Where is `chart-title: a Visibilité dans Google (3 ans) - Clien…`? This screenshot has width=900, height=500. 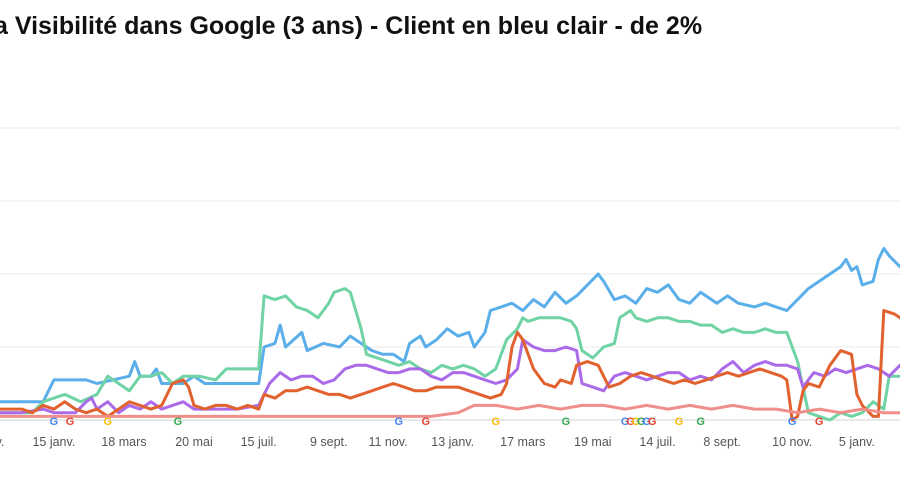
chart-title: a Visibilité dans Google (3 ans) - Clien… is located at coordinates (351, 26).